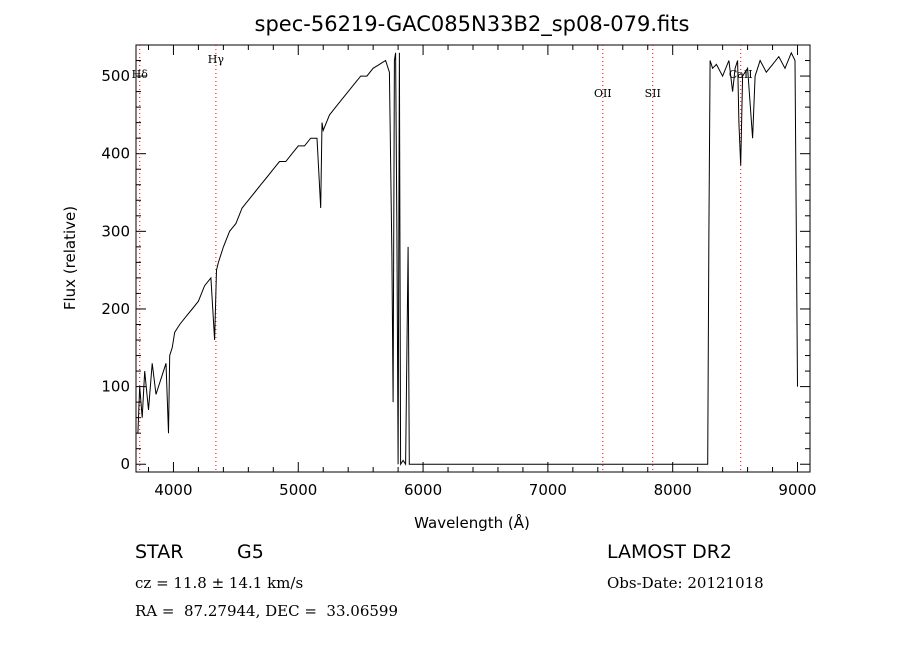 Image resolution: width=900 pixels, height=650 pixels. What do you see at coordinates (159, 552) in the screenshot?
I see `object-class: STAR` at bounding box center [159, 552].